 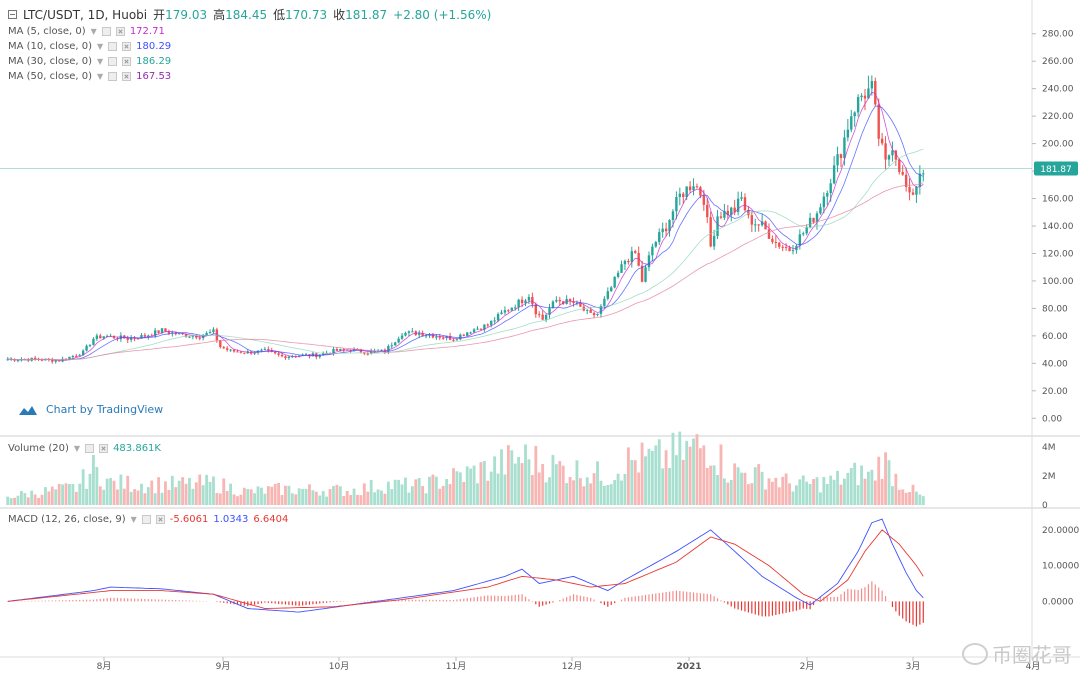 I want to click on volume-value: 483.861K, so click(x=137, y=448).